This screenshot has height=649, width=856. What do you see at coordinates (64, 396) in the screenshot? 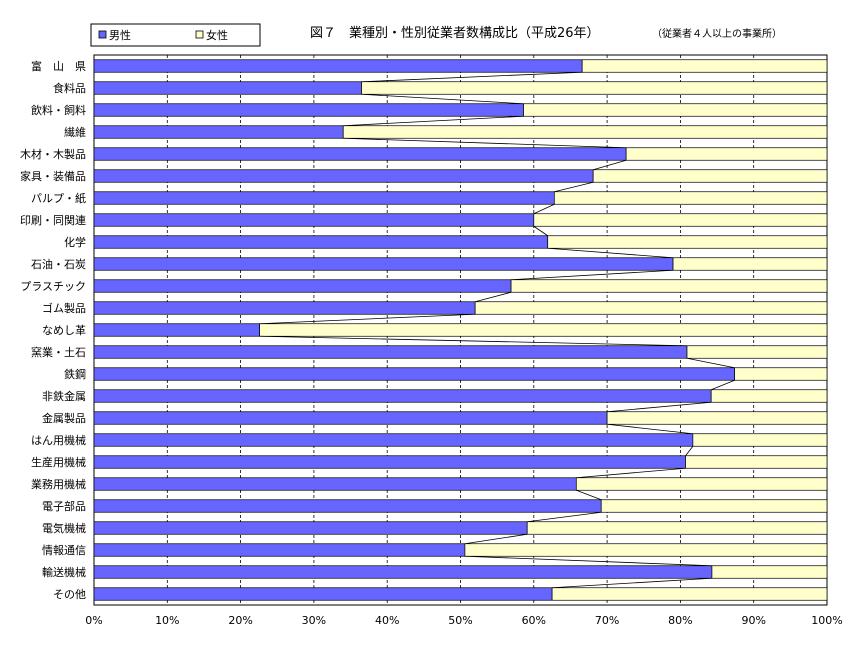
I see `category-label: 非鉄金属` at bounding box center [64, 396].